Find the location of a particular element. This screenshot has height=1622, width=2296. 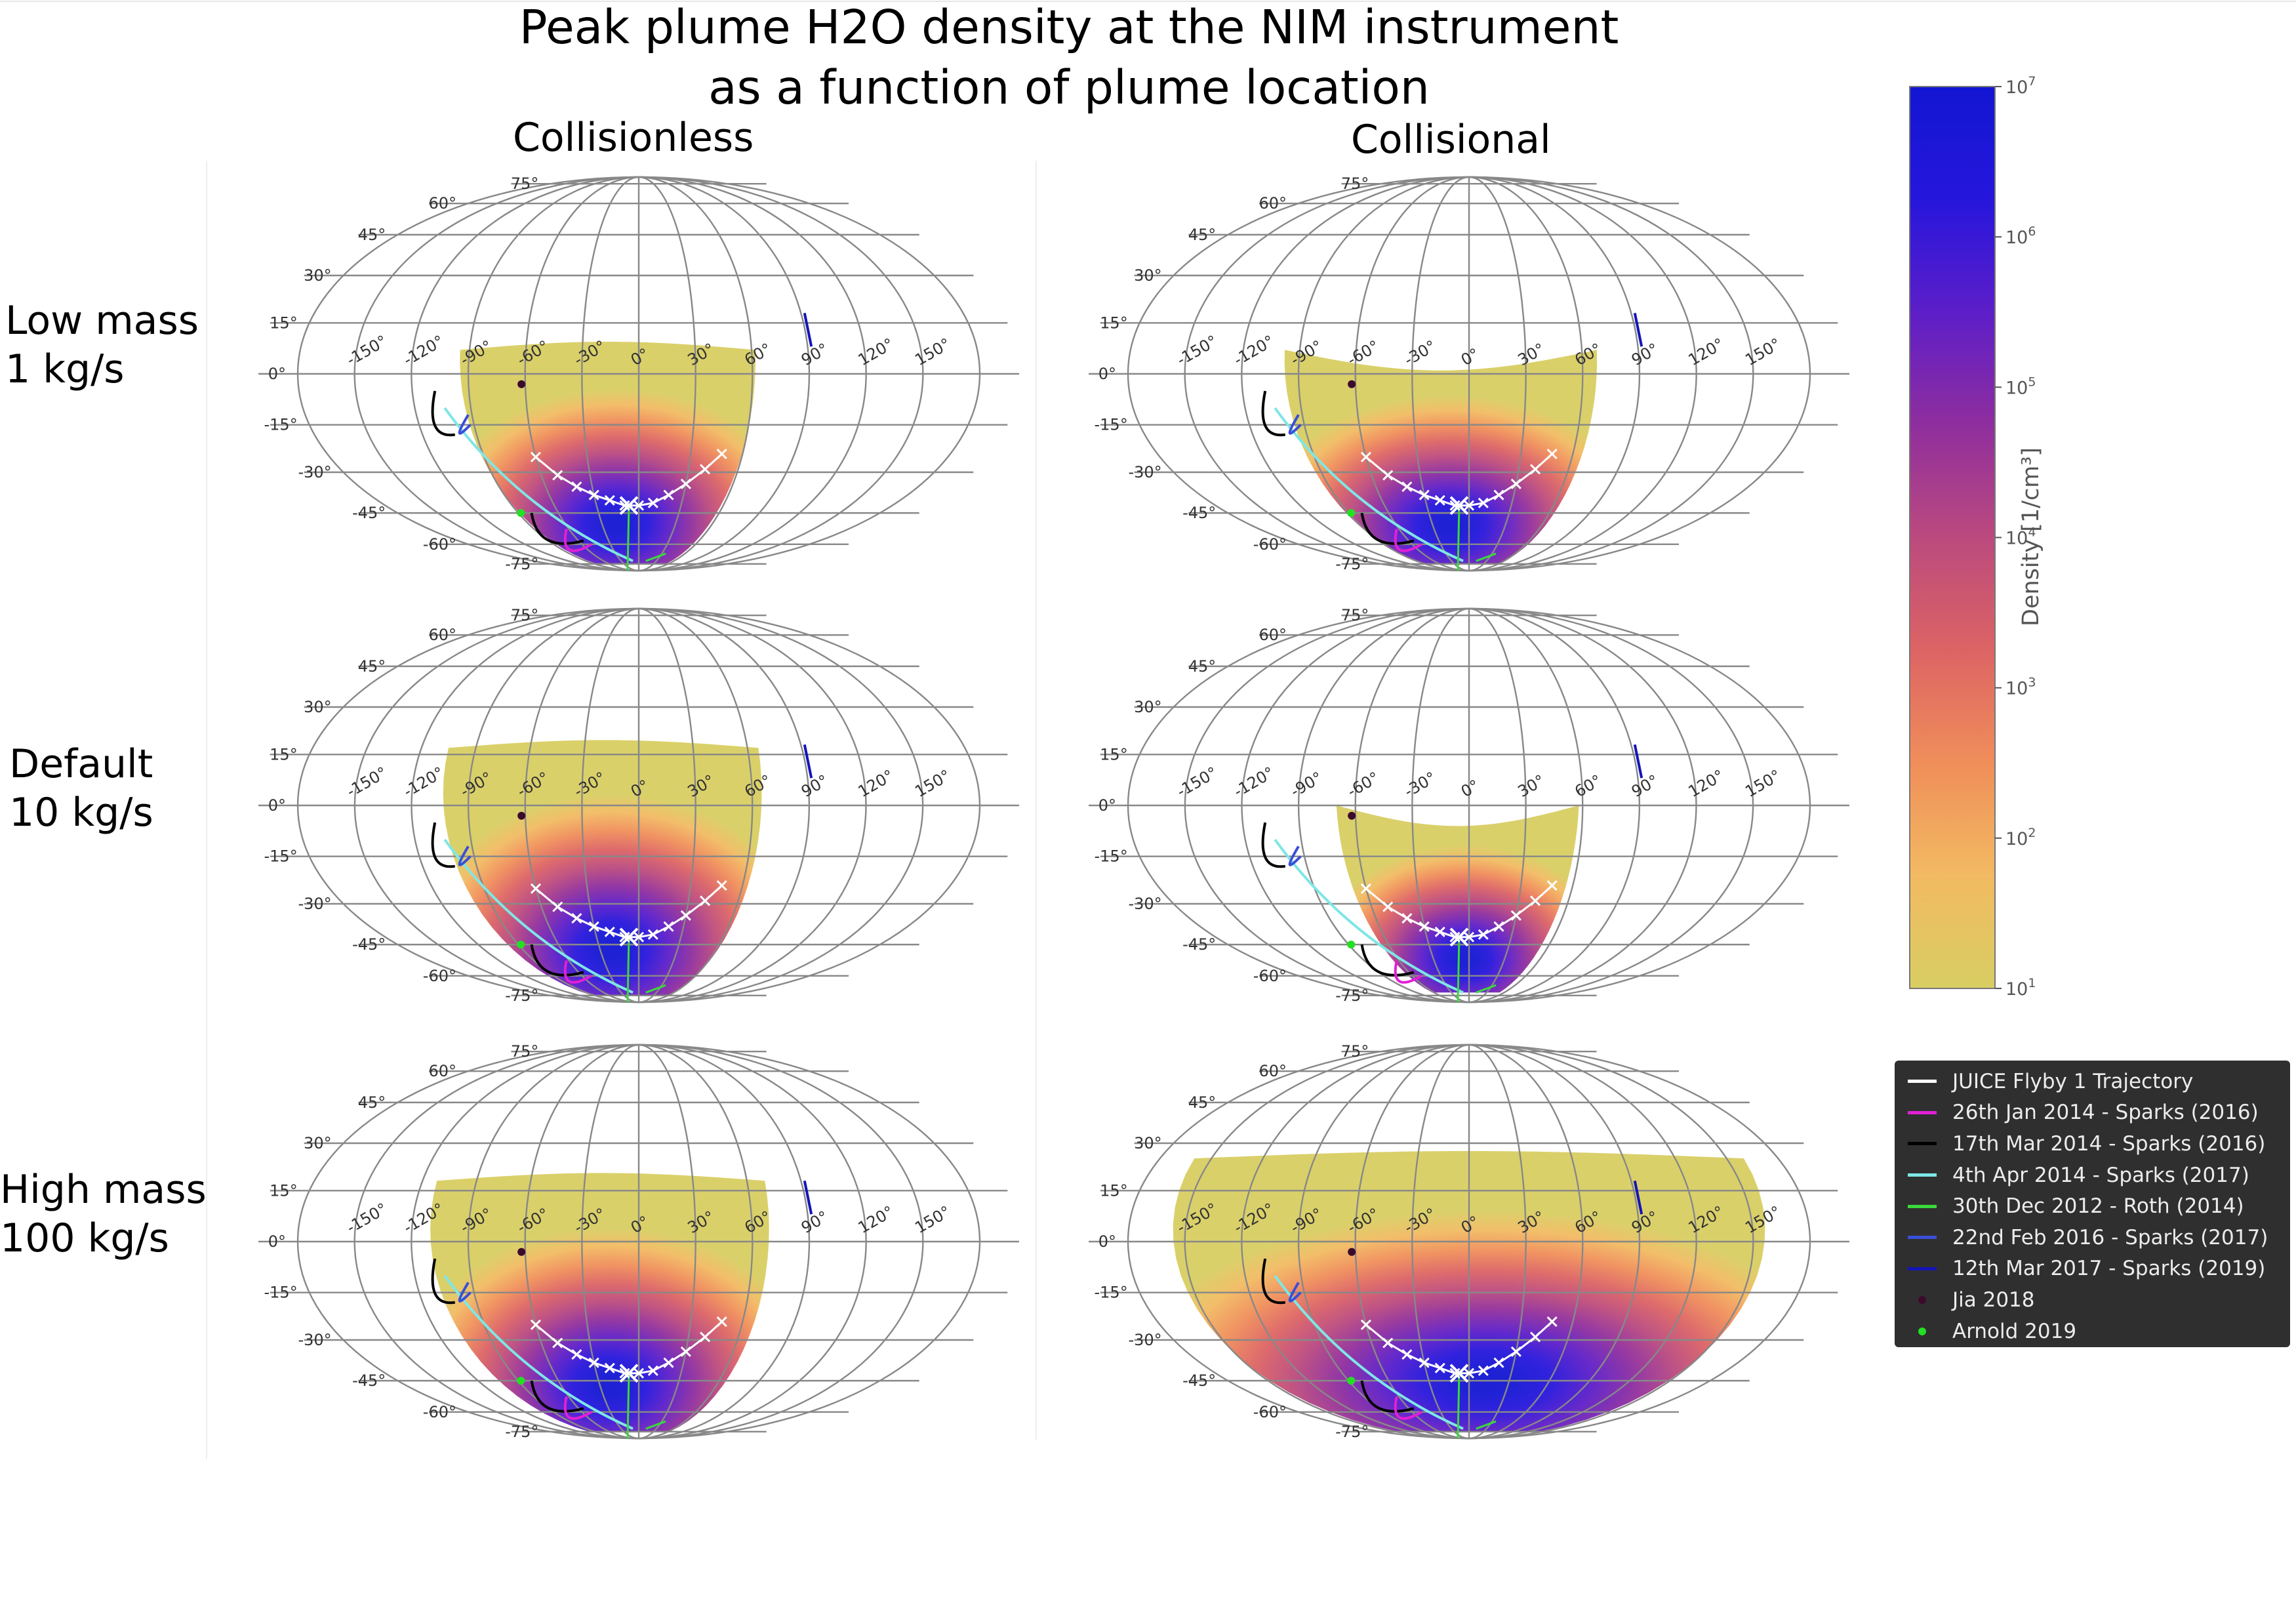

legend-item: Jia 2018 is located at coordinates (2099, 1300).